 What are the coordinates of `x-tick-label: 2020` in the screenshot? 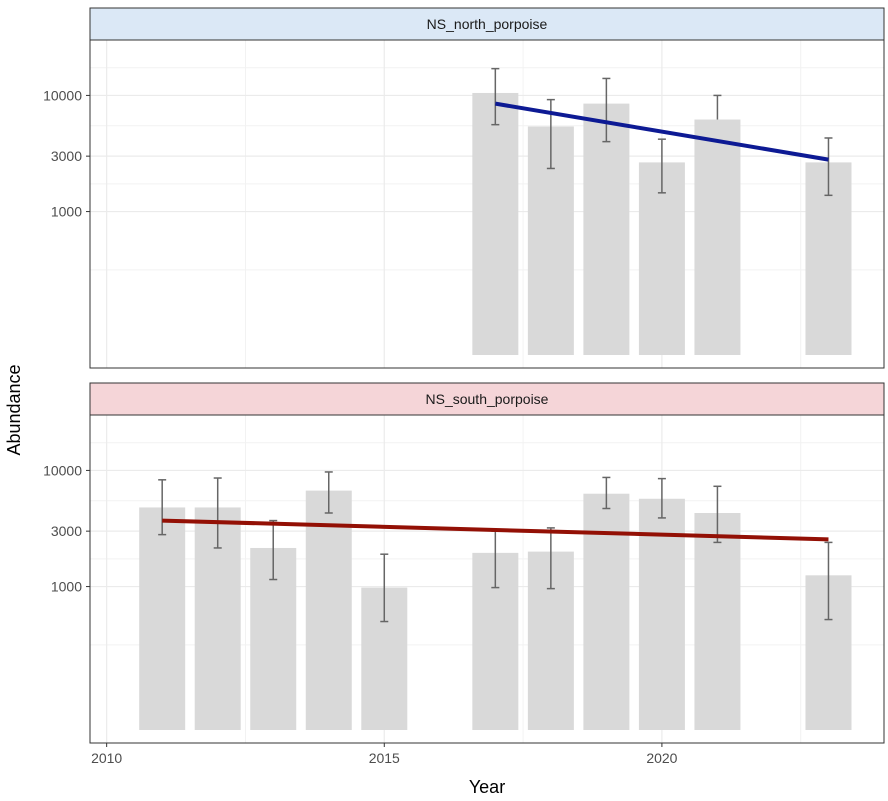 It's located at (661, 758).